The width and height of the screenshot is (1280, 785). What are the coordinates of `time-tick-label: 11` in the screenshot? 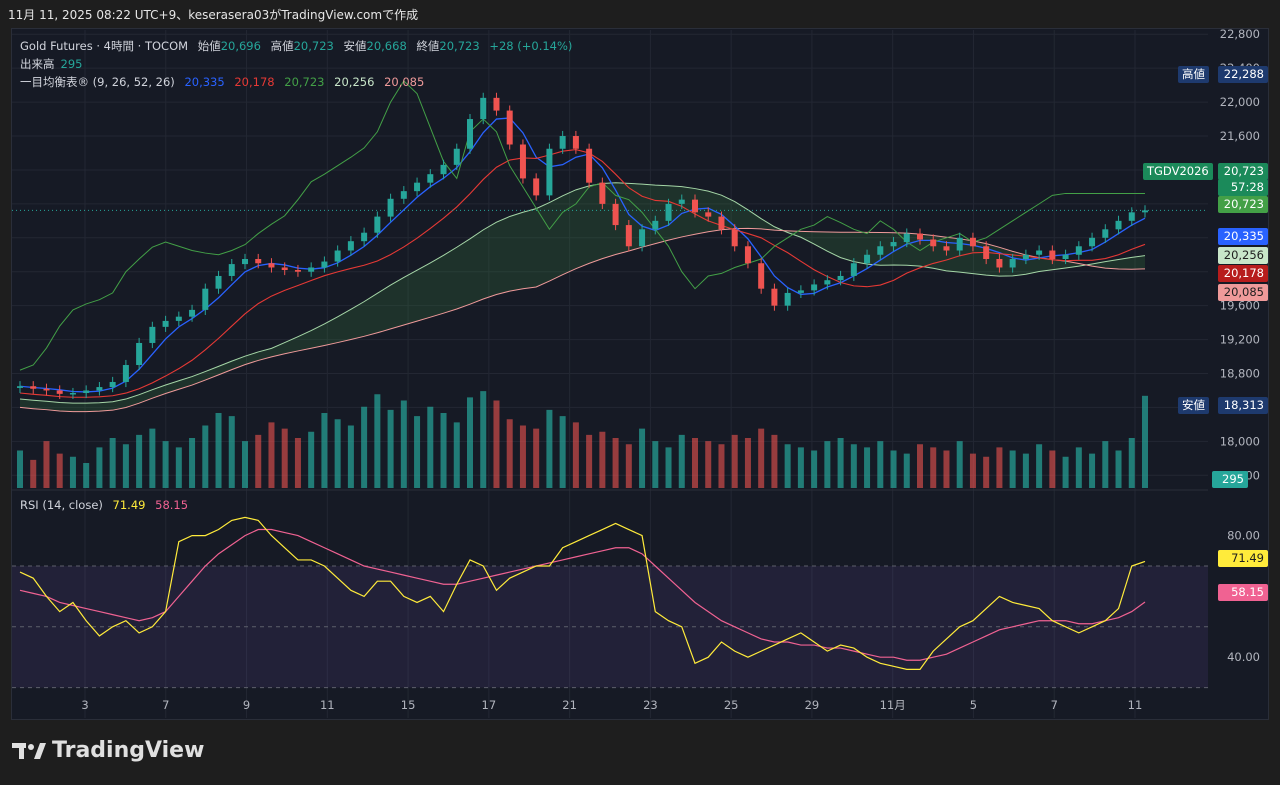 It's located at (1135, 705).